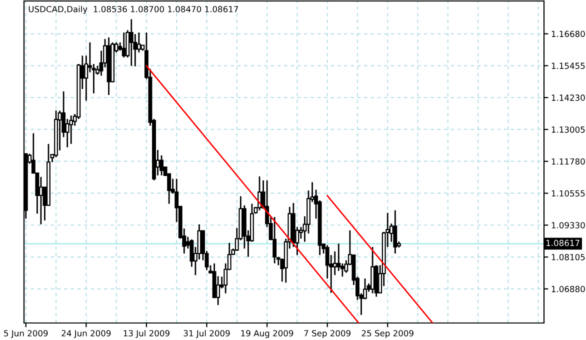  What do you see at coordinates (568, 97) in the screenshot?
I see `y-tick-label: 1.14230` at bounding box center [568, 97].